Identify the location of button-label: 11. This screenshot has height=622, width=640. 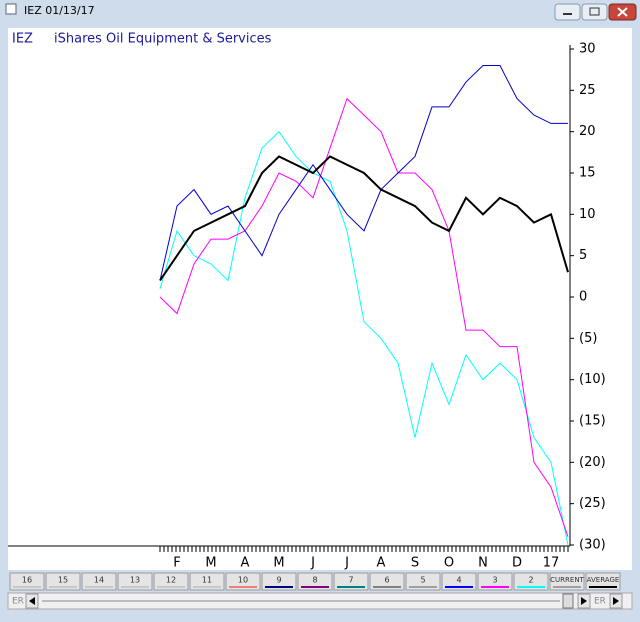
(207, 580).